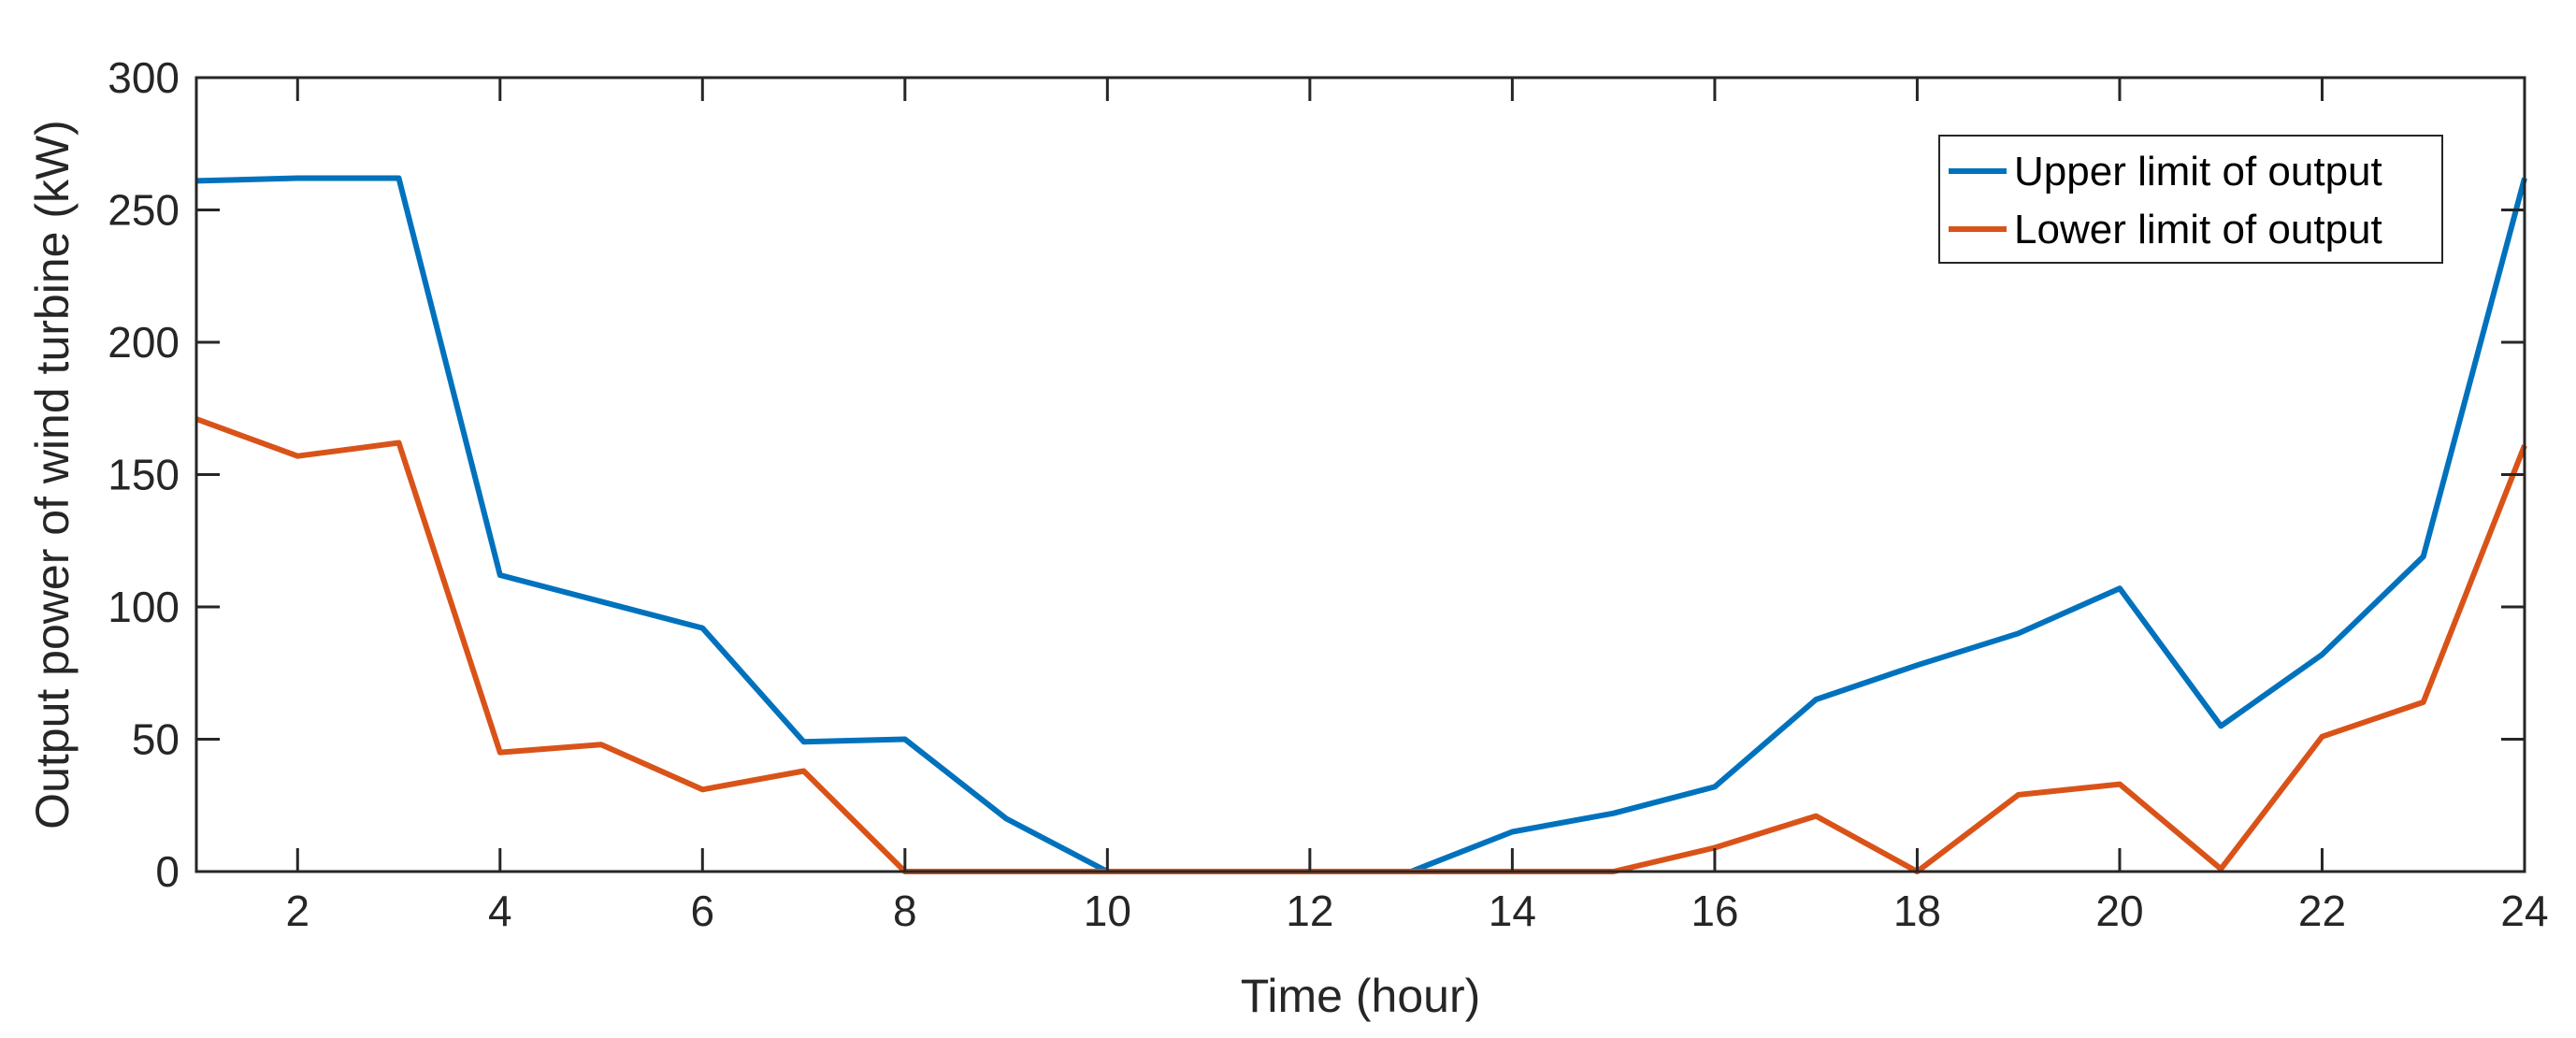  I want to click on x-tick-label: 8, so click(905, 911).